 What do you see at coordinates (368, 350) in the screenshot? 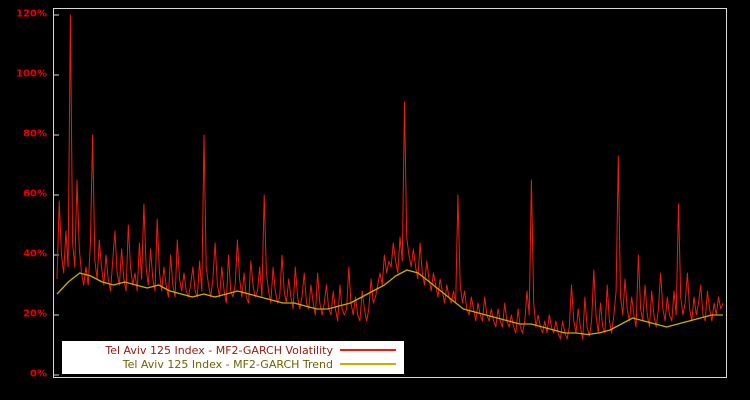
I see `legend-line-sample-volatility` at bounding box center [368, 350].